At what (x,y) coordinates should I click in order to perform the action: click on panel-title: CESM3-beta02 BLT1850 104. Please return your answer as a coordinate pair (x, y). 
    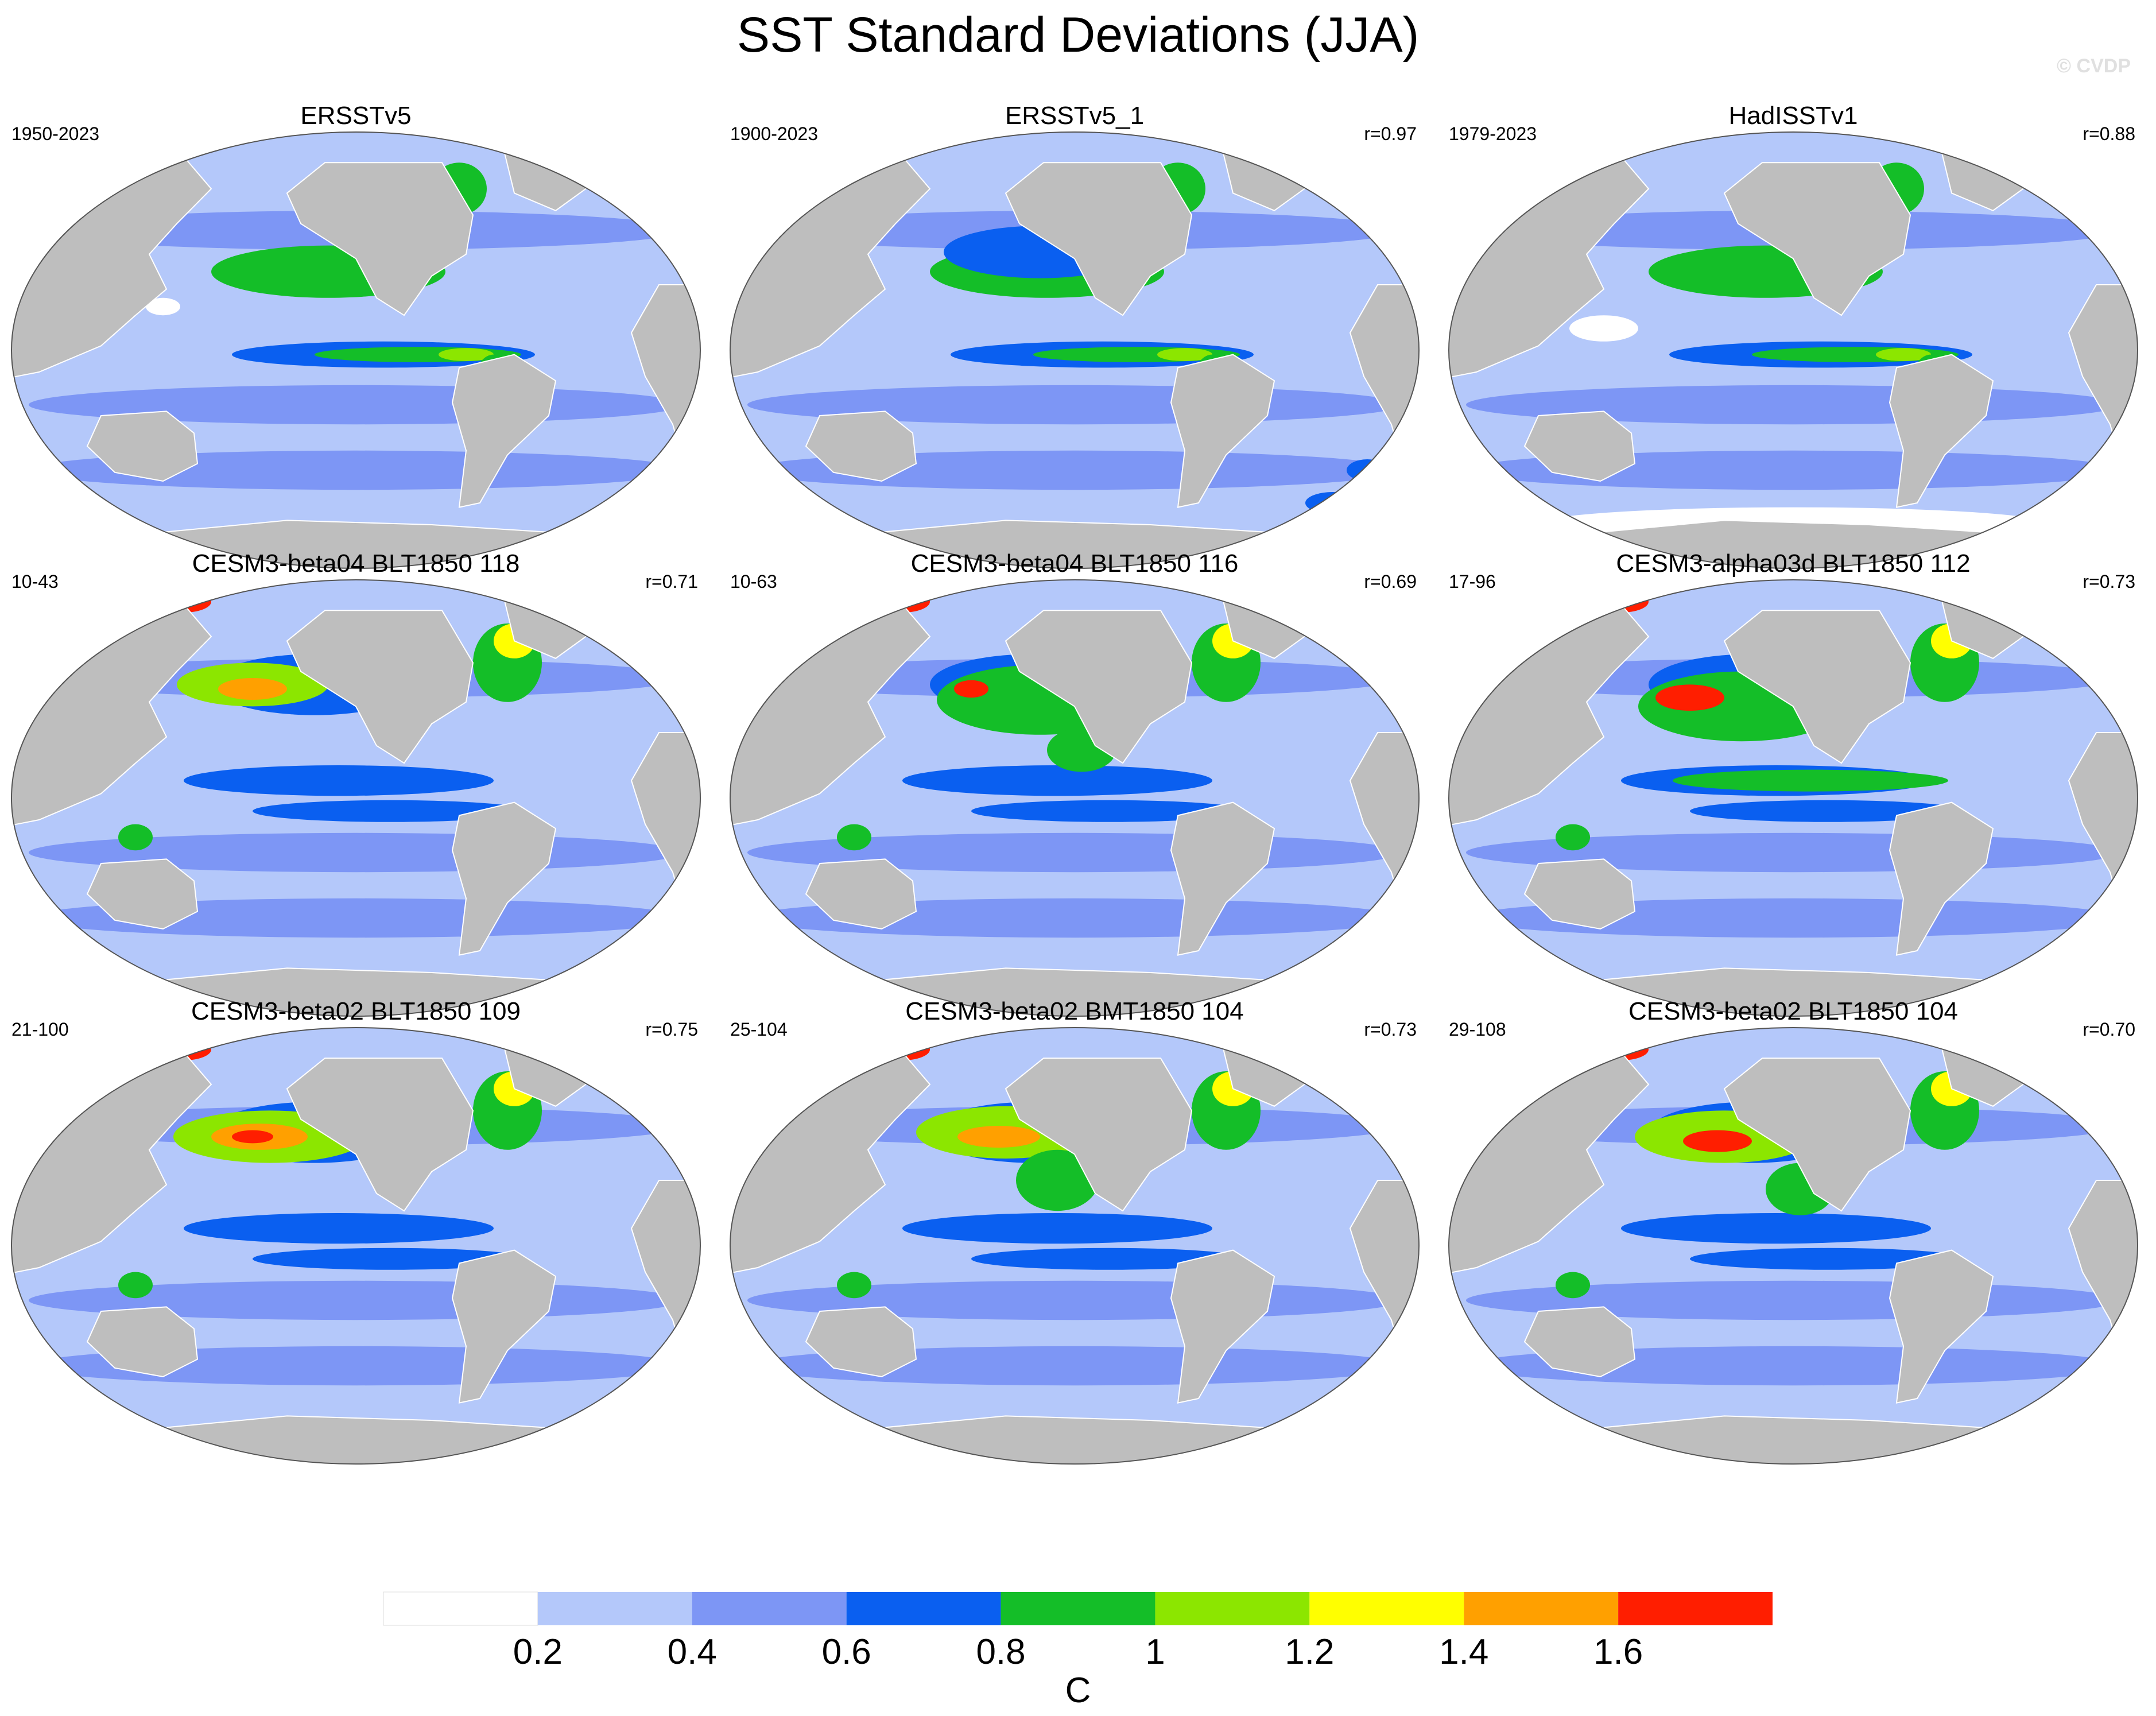
    Looking at the image, I should click on (1793, 1011).